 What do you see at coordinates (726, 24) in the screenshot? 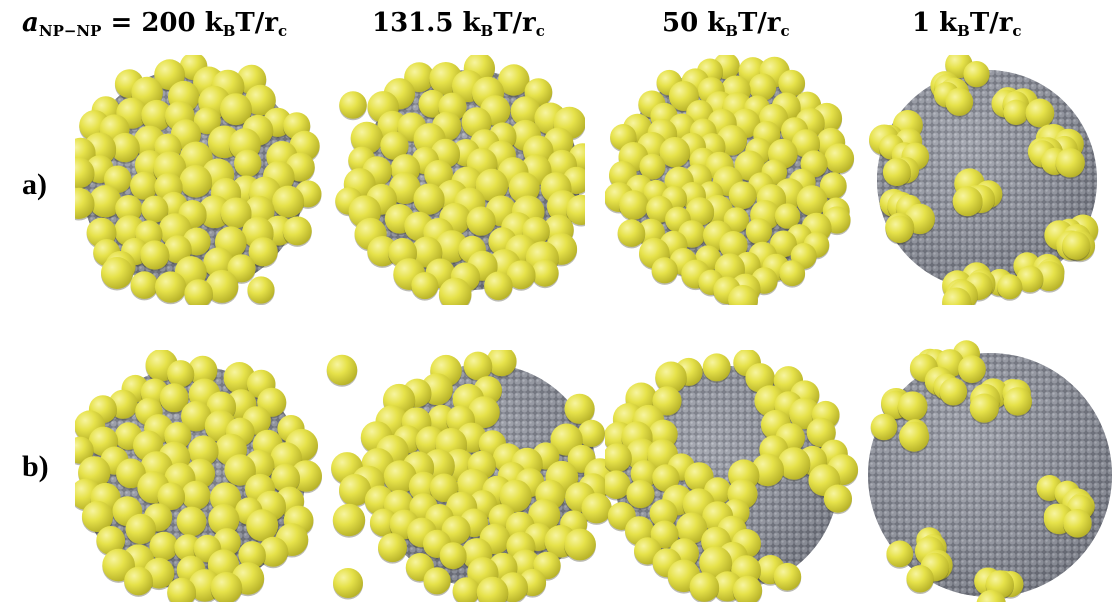
I see `column-header-50: 50 kBT/rc` at bounding box center [726, 24].